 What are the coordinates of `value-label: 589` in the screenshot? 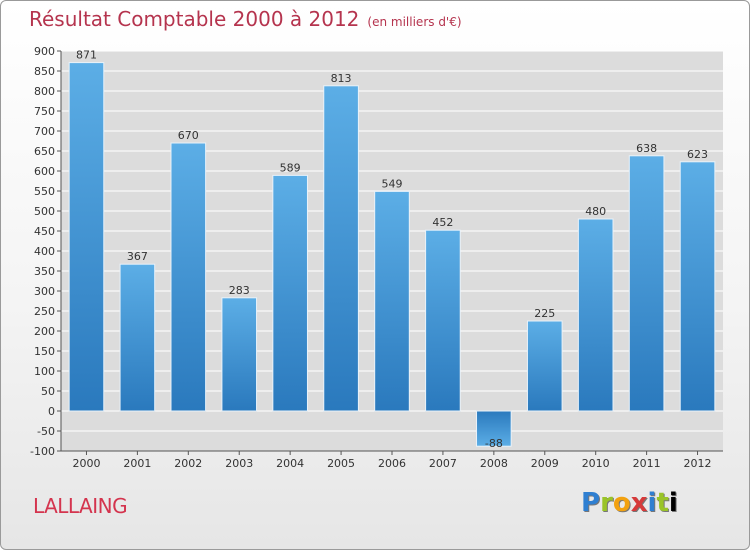 It's located at (290, 167).